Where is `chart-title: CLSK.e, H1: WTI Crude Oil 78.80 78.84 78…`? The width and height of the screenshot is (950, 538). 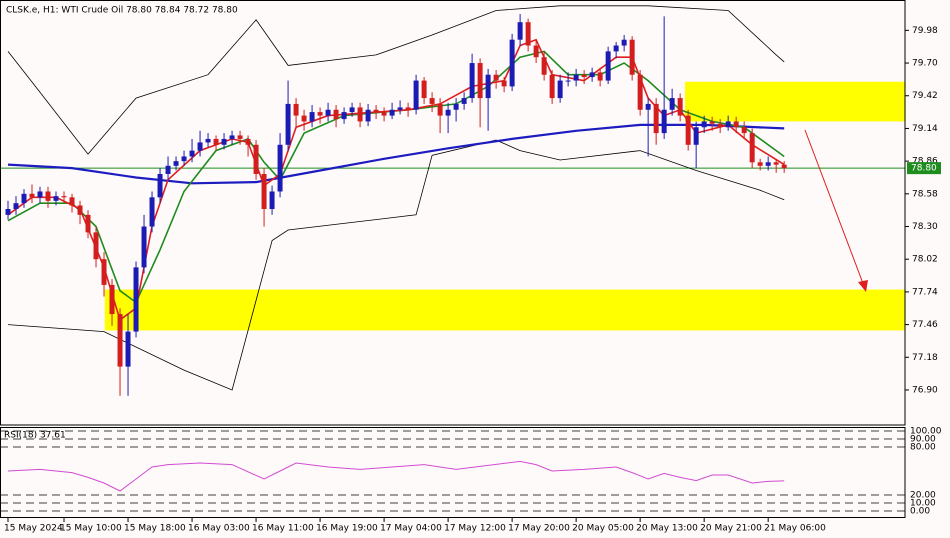 chart-title: CLSK.e, H1: WTI Crude Oil 78.80 78.84 78… is located at coordinates (122, 11).